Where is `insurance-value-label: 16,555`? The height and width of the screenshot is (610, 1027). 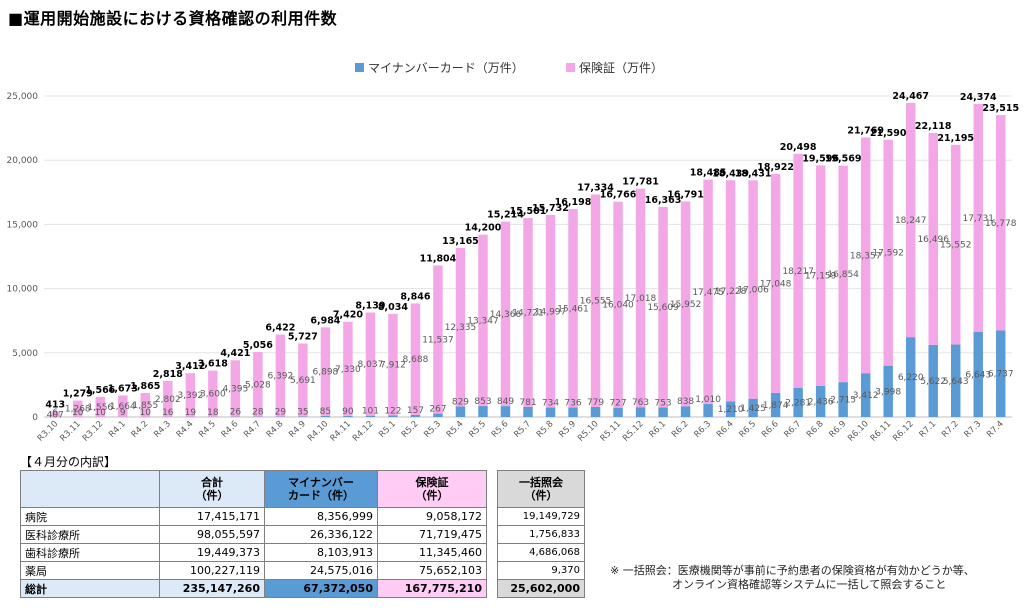 insurance-value-label: 16,555 is located at coordinates (596, 302).